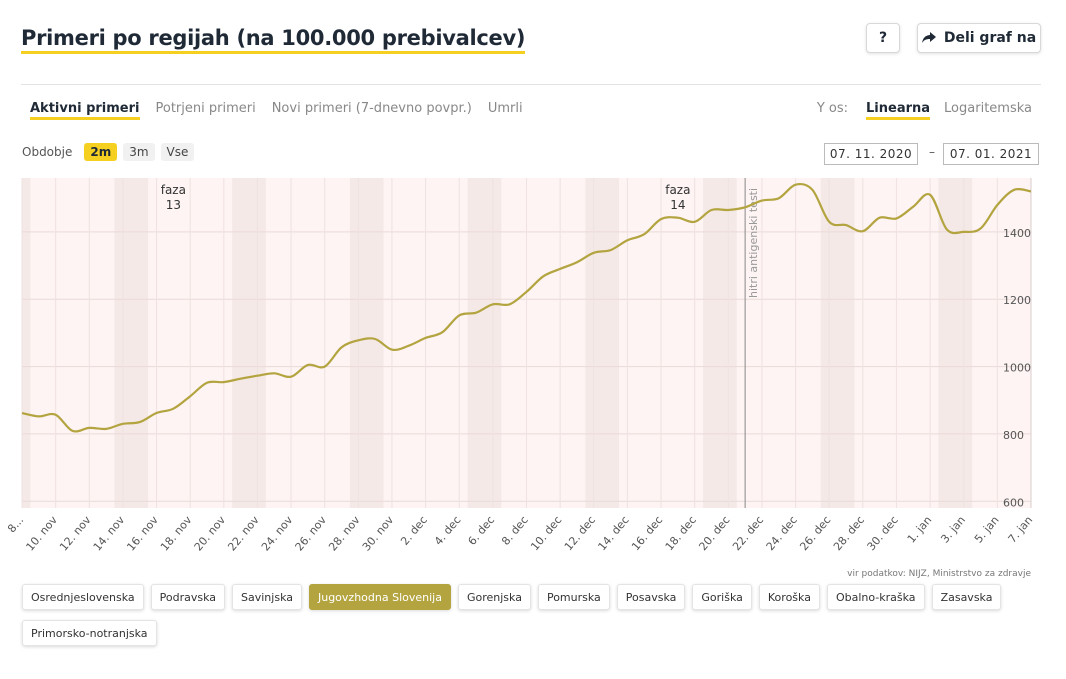 The width and height of the screenshot is (1066, 679). What do you see at coordinates (573, 597) in the screenshot?
I see `region-button: Pomurska` at bounding box center [573, 597].